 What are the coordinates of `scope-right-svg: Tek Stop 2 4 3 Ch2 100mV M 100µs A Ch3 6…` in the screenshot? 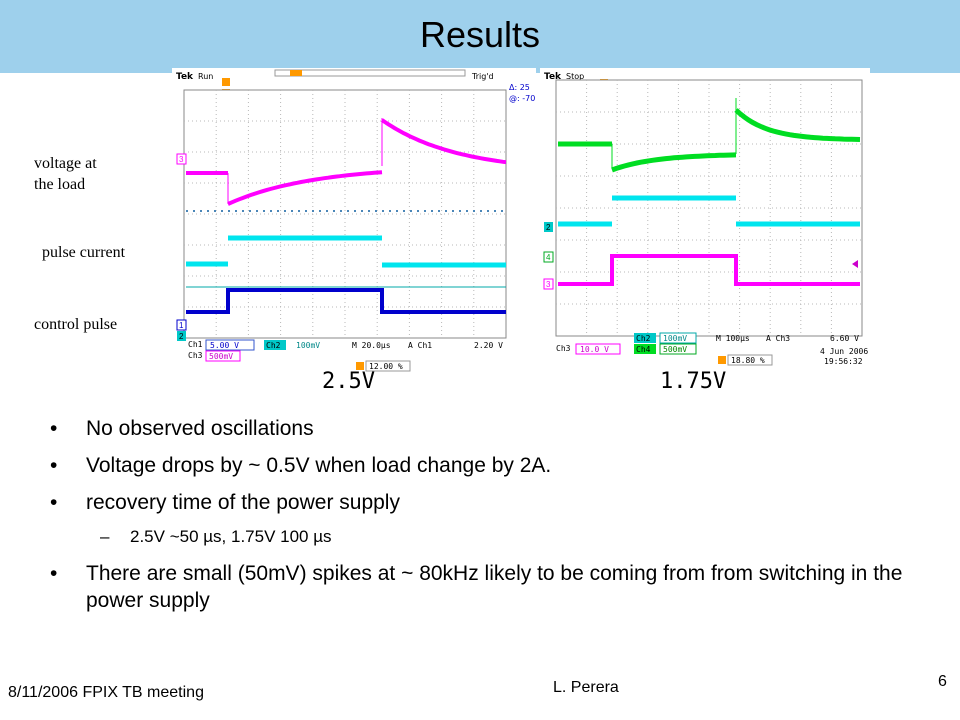 It's located at (705, 222).